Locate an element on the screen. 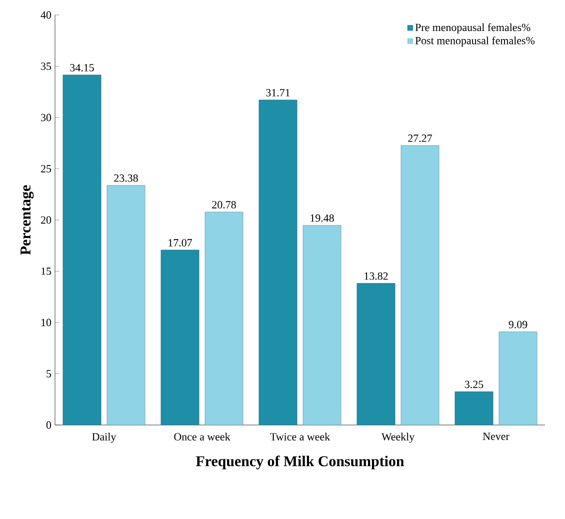 The image size is (565, 519). data-label: 20.78 is located at coordinates (224, 204).